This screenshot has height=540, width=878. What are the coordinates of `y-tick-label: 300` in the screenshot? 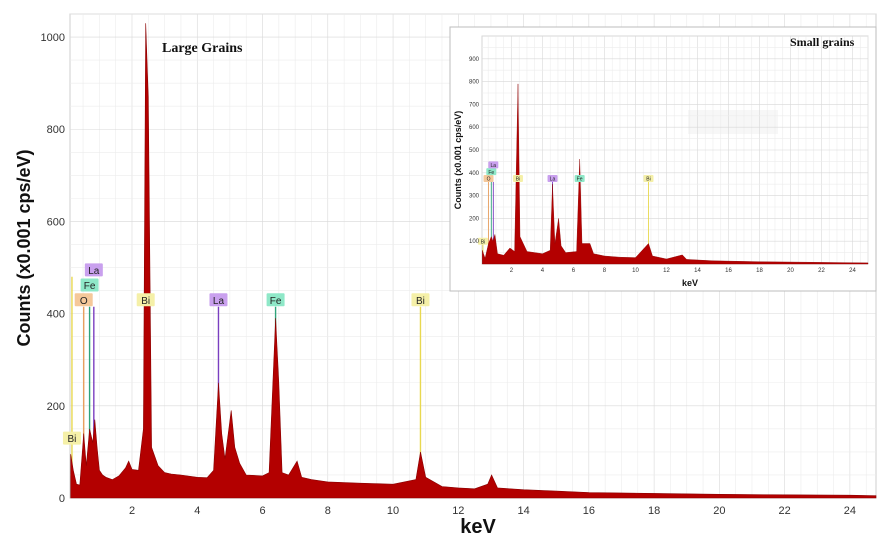 It's located at (474, 197).